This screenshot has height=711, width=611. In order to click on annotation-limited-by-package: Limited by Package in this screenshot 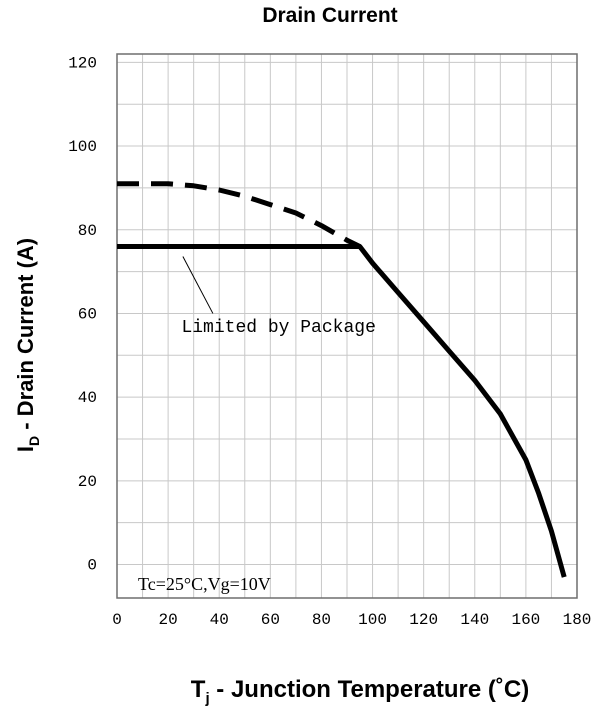, I will do `click(278, 328)`.